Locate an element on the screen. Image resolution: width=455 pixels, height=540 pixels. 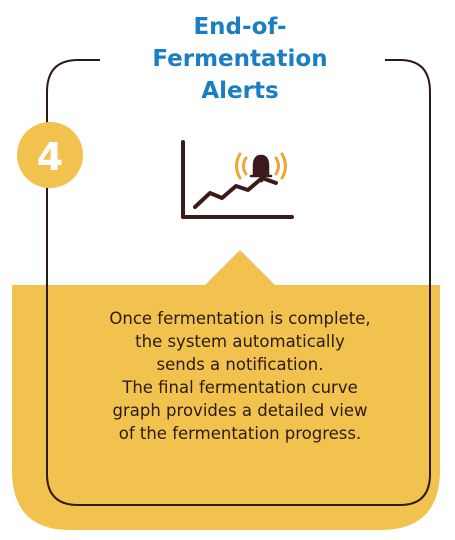
title: End-of- Fermentation Alerts is located at coordinates (239, 59).